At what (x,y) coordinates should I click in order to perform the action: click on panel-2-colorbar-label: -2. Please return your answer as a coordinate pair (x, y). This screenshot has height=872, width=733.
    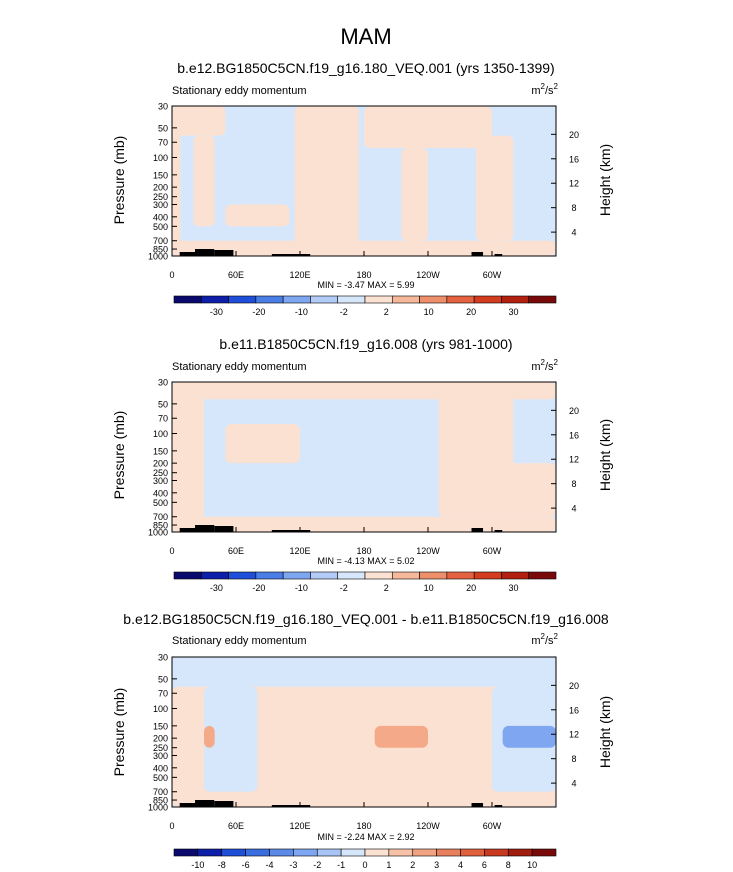
    Looking at the image, I should click on (344, 588).